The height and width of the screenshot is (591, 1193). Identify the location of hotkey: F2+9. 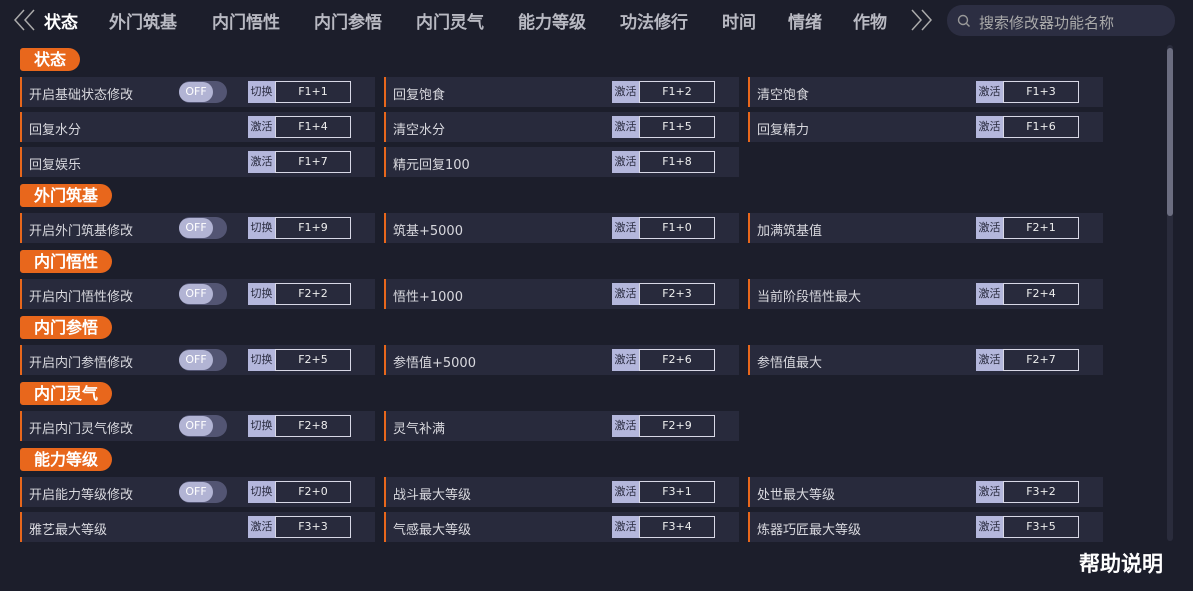
(677, 426).